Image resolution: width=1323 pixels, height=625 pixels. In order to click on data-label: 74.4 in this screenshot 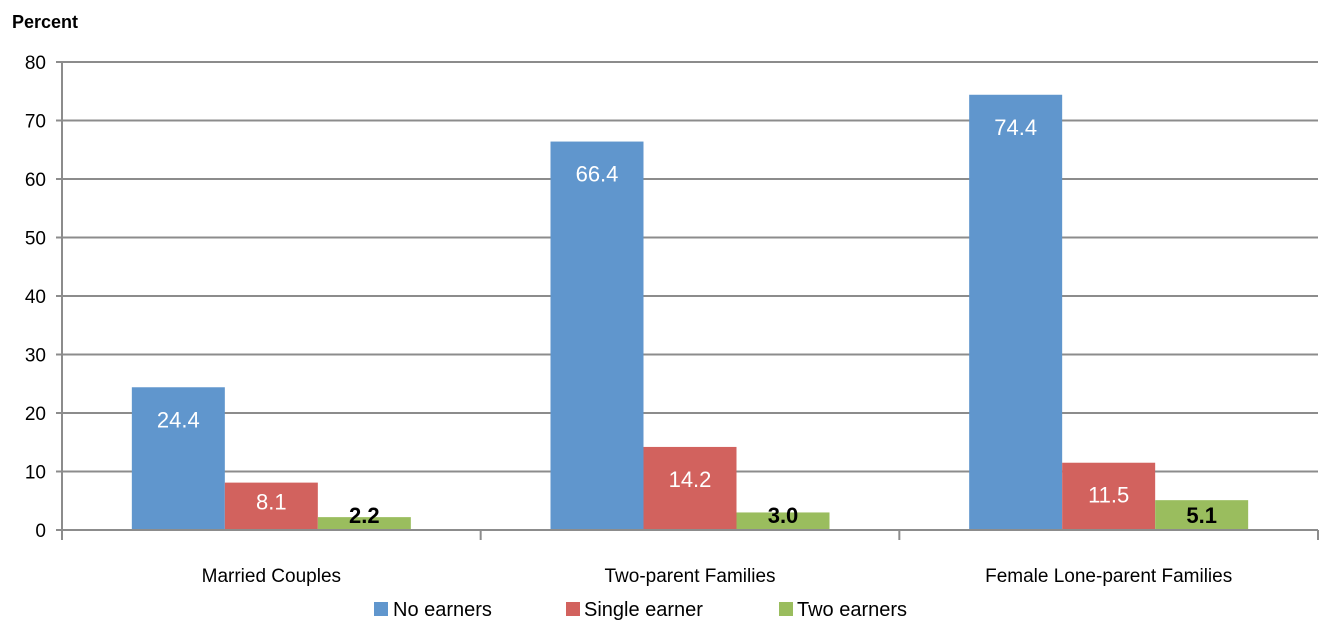, I will do `click(1015, 127)`.